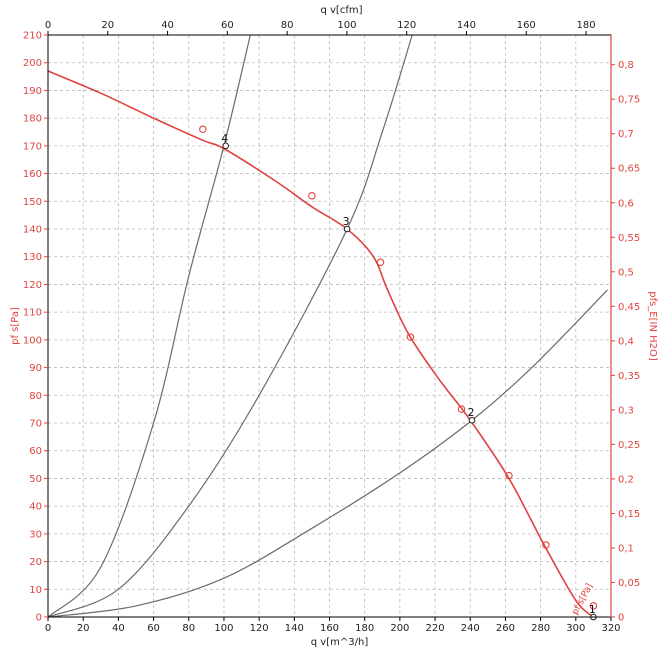 Image resolution: width=663 pixels, height=650 pixels. I want to click on y-right-tick-label: 0,3, so click(626, 410).